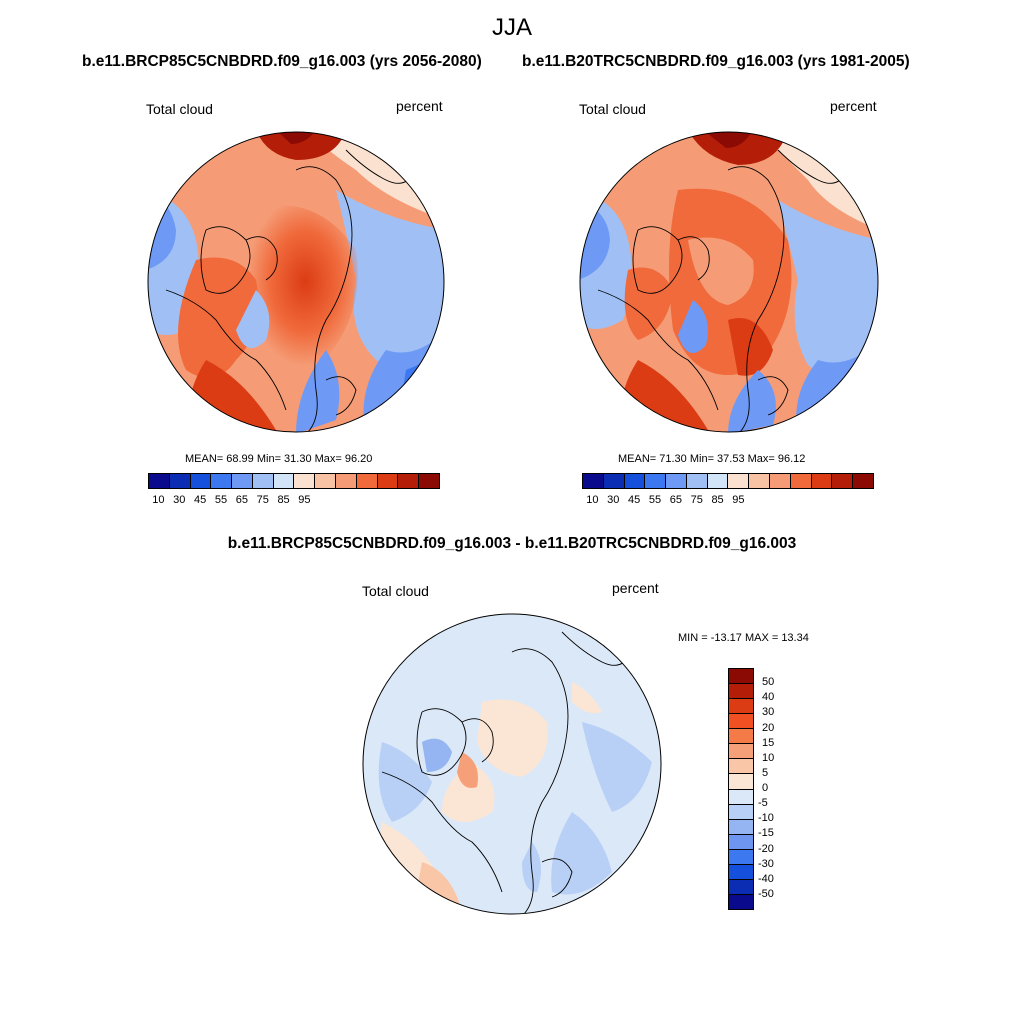  Describe the element at coordinates (768, 697) in the screenshot. I see `colorbar-tick-label: 40` at that location.